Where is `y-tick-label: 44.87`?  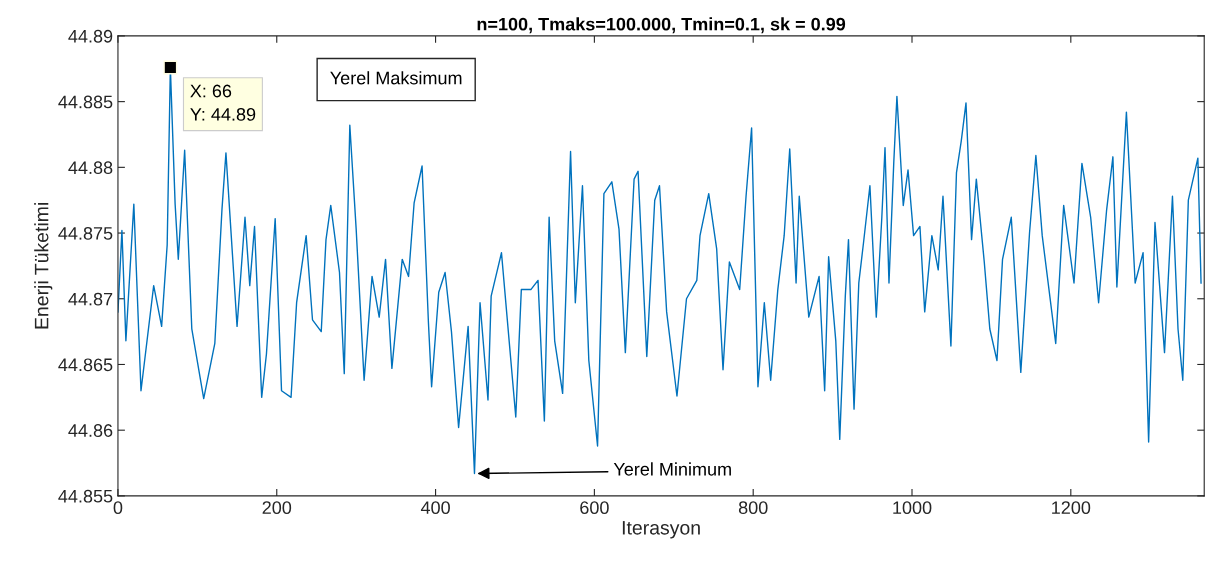
y-tick-label: 44.87 is located at coordinates (90, 299).